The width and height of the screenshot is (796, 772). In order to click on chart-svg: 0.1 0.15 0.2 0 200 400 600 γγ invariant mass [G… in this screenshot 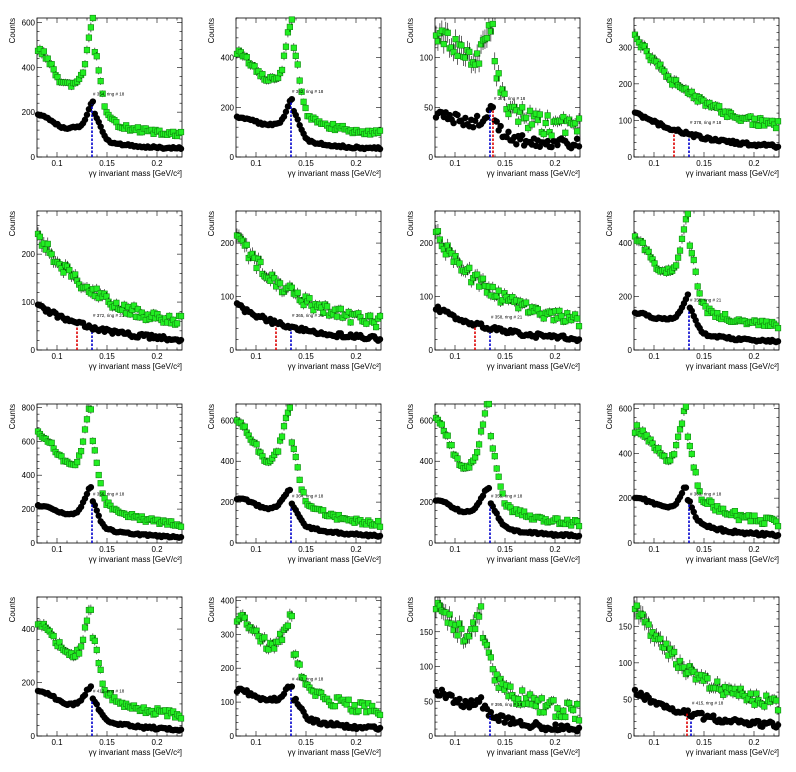, I will do `click(693, 483)`.